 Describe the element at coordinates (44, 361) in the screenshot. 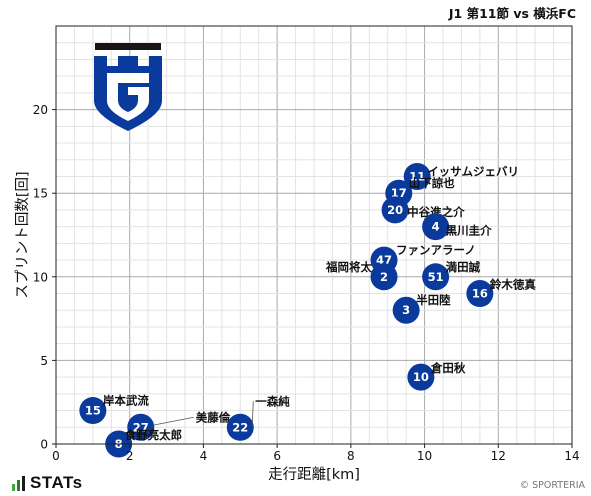

I see `y-tick-label: 5` at that location.